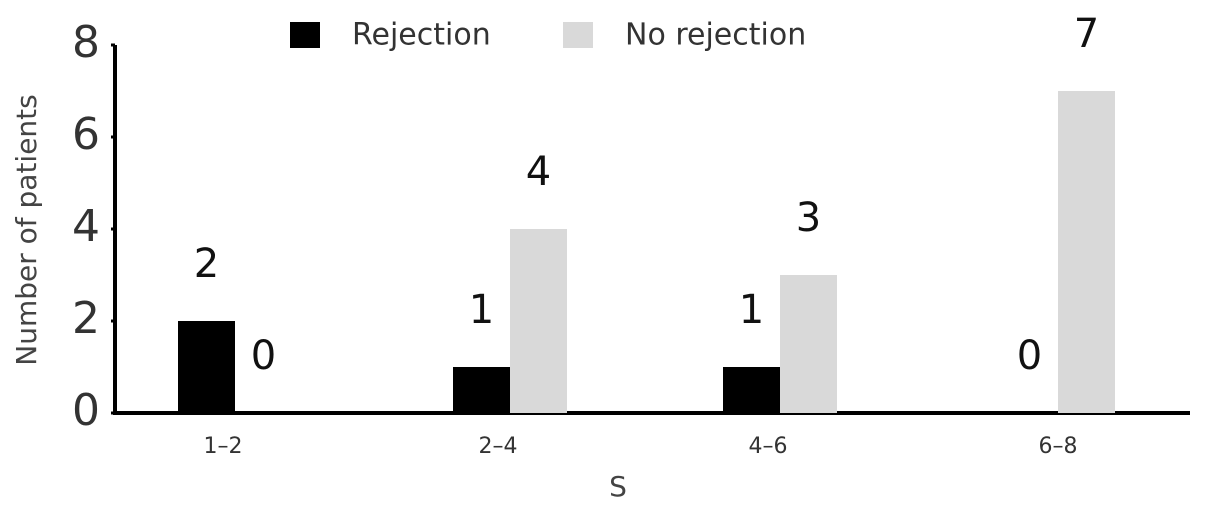 The height and width of the screenshot is (510, 1205). Describe the element at coordinates (538, 172) in the screenshot. I see `value-label: 4` at that location.